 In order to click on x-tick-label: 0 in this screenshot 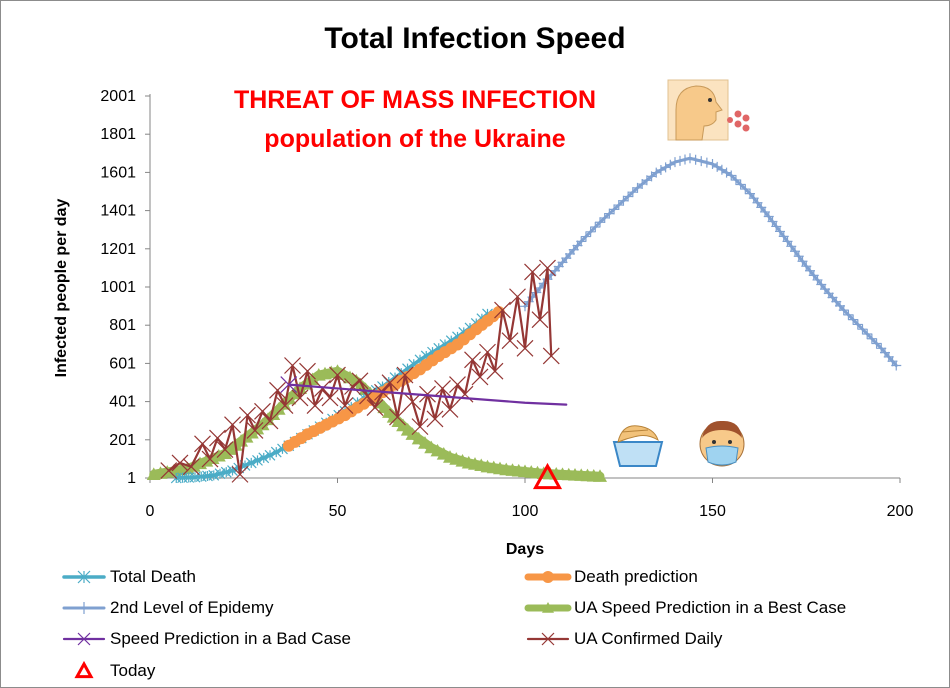, I will do `click(150, 511)`.